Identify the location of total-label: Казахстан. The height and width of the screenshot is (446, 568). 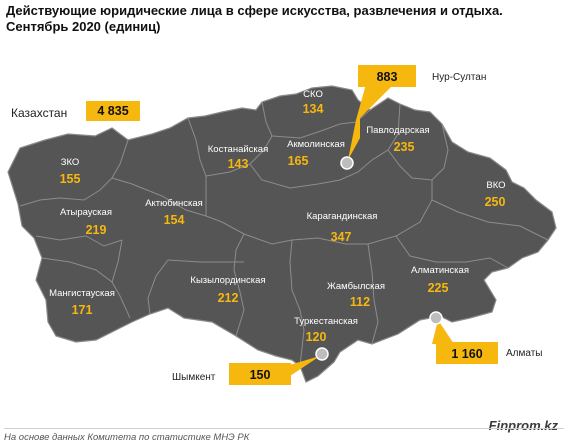
(39, 113).